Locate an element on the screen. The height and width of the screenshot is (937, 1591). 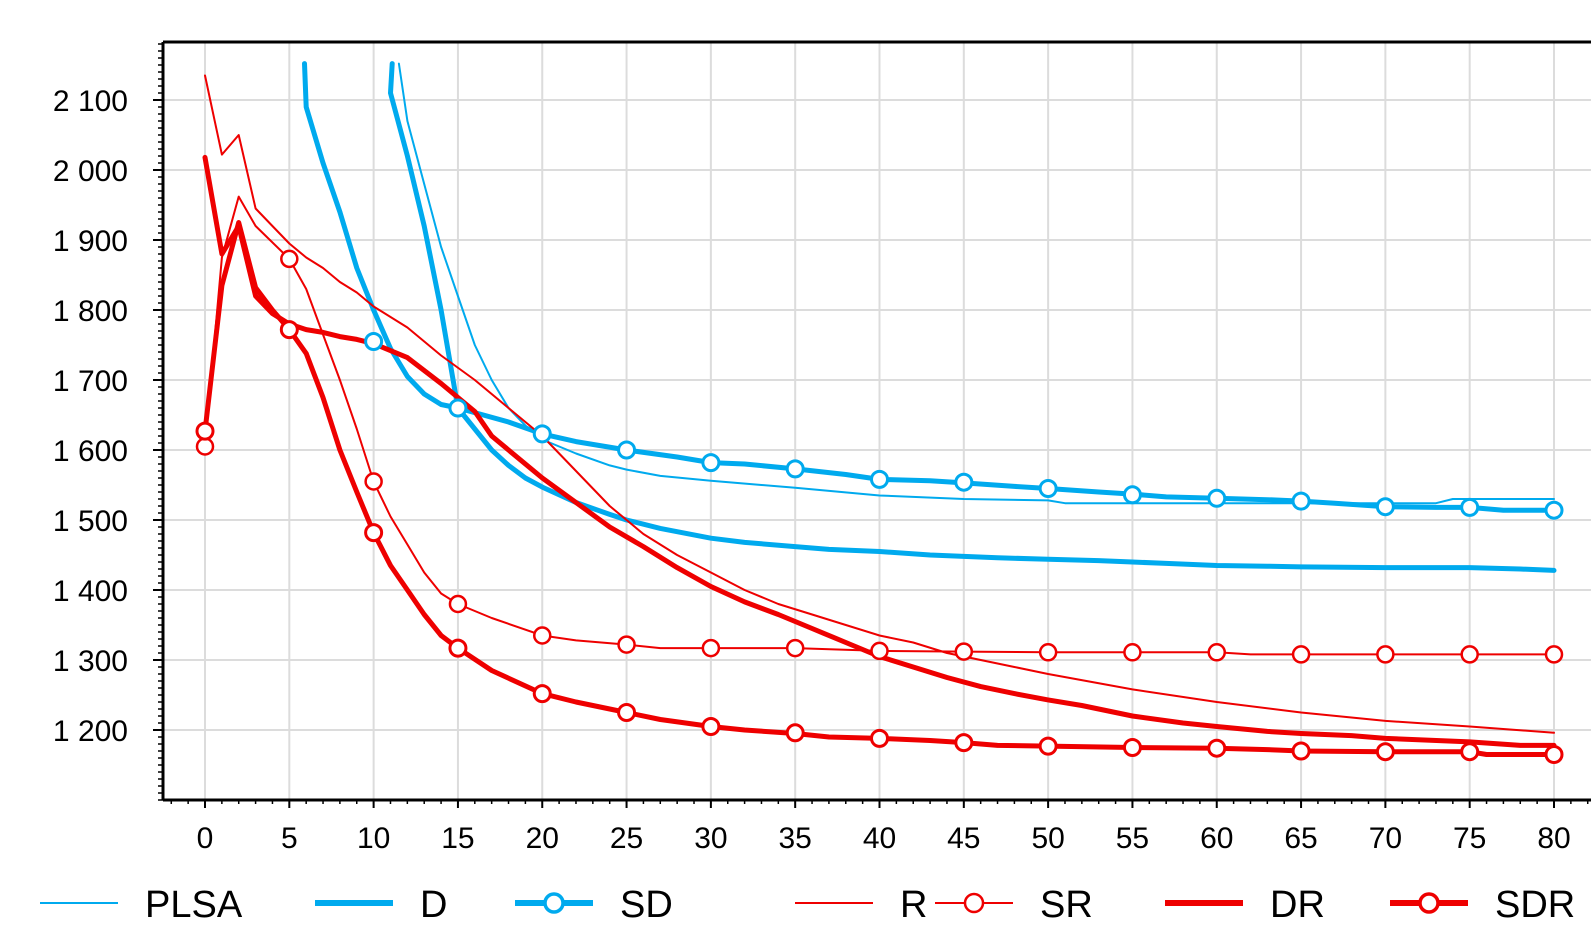
x-tick-label-2: 10 is located at coordinates (373, 838).